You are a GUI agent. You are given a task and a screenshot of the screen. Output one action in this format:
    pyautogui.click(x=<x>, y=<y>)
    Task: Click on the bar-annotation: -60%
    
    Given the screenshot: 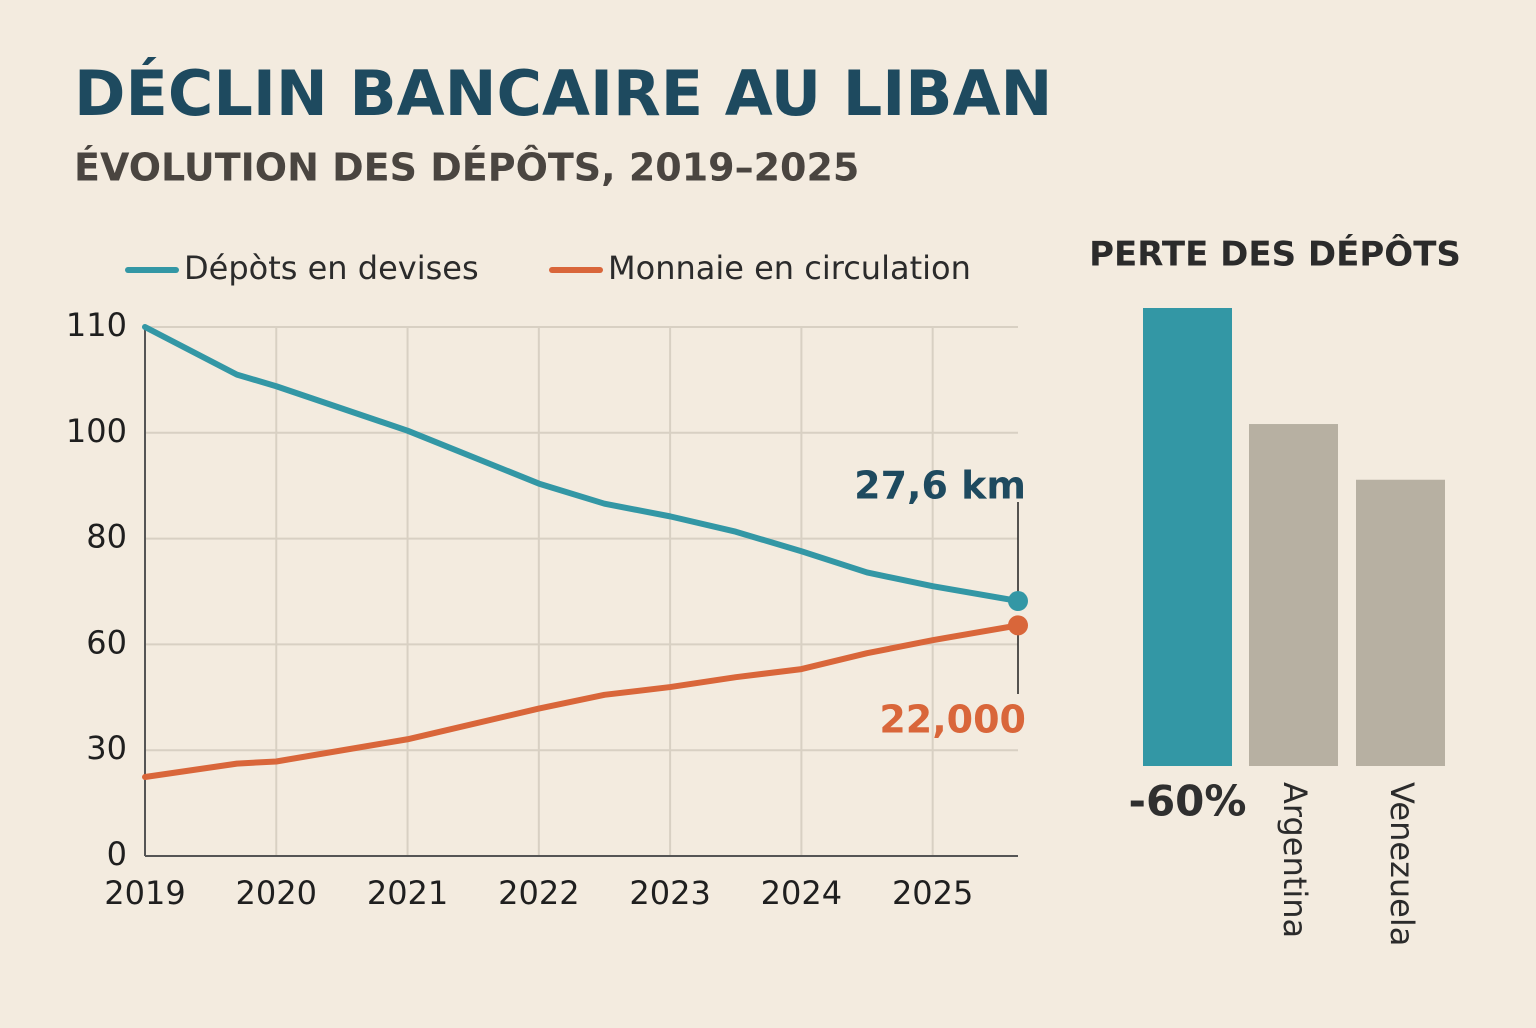 What is the action you would take?
    pyautogui.click(x=1188, y=801)
    